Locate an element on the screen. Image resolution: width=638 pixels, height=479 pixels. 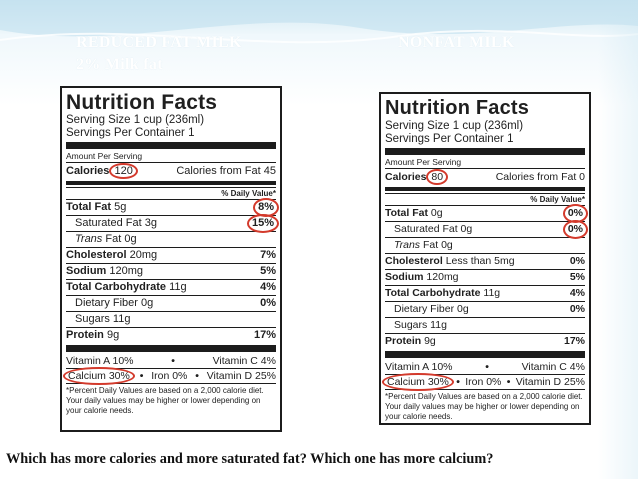
nutrient-name: Saturated Fat is located at coordinates (426, 229).